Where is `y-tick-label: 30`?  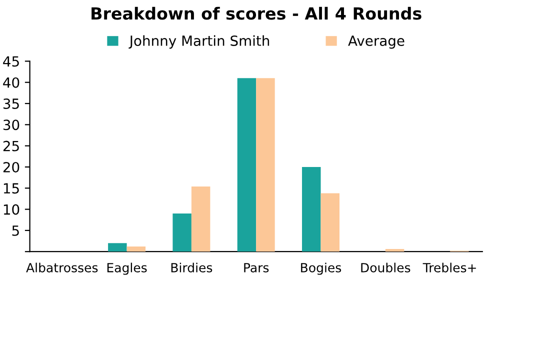
y-tick-label: 30 is located at coordinates (11, 125).